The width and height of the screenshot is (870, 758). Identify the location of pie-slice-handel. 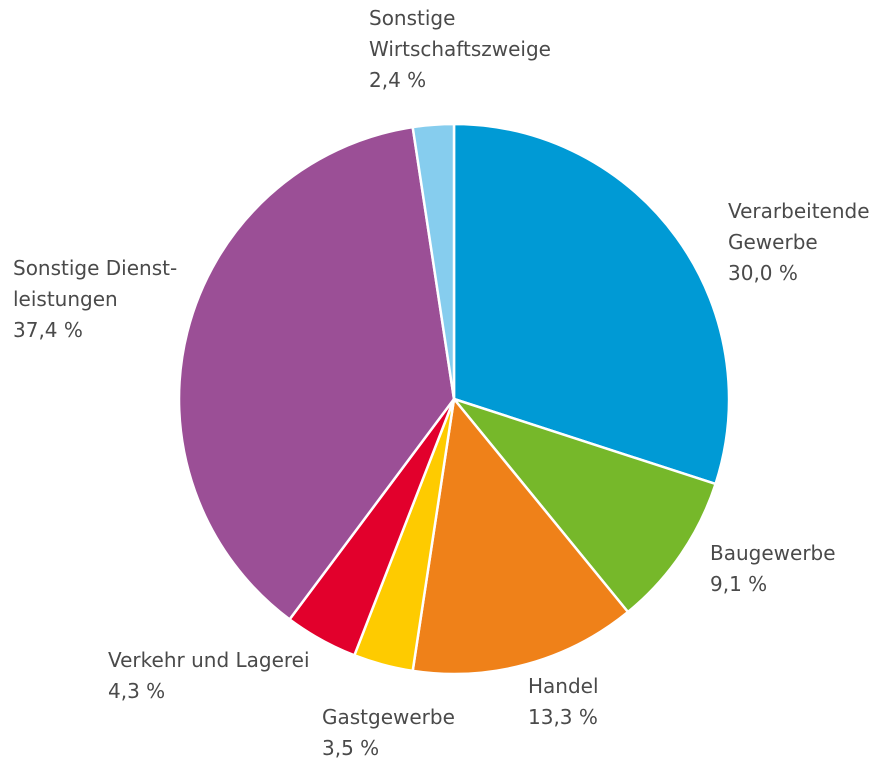
(520, 536).